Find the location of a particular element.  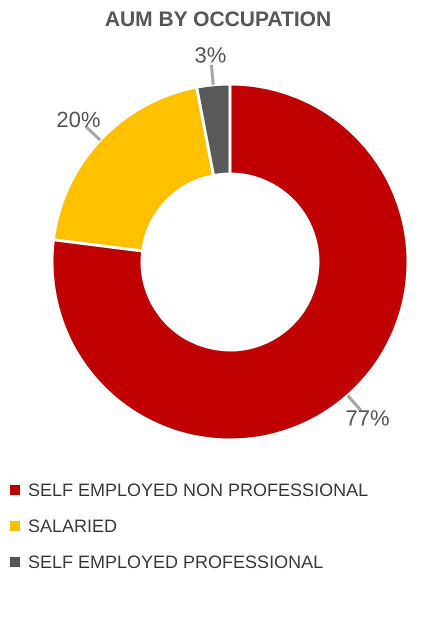

chart-title: AUM BY OCCUPATION is located at coordinates (218, 20).